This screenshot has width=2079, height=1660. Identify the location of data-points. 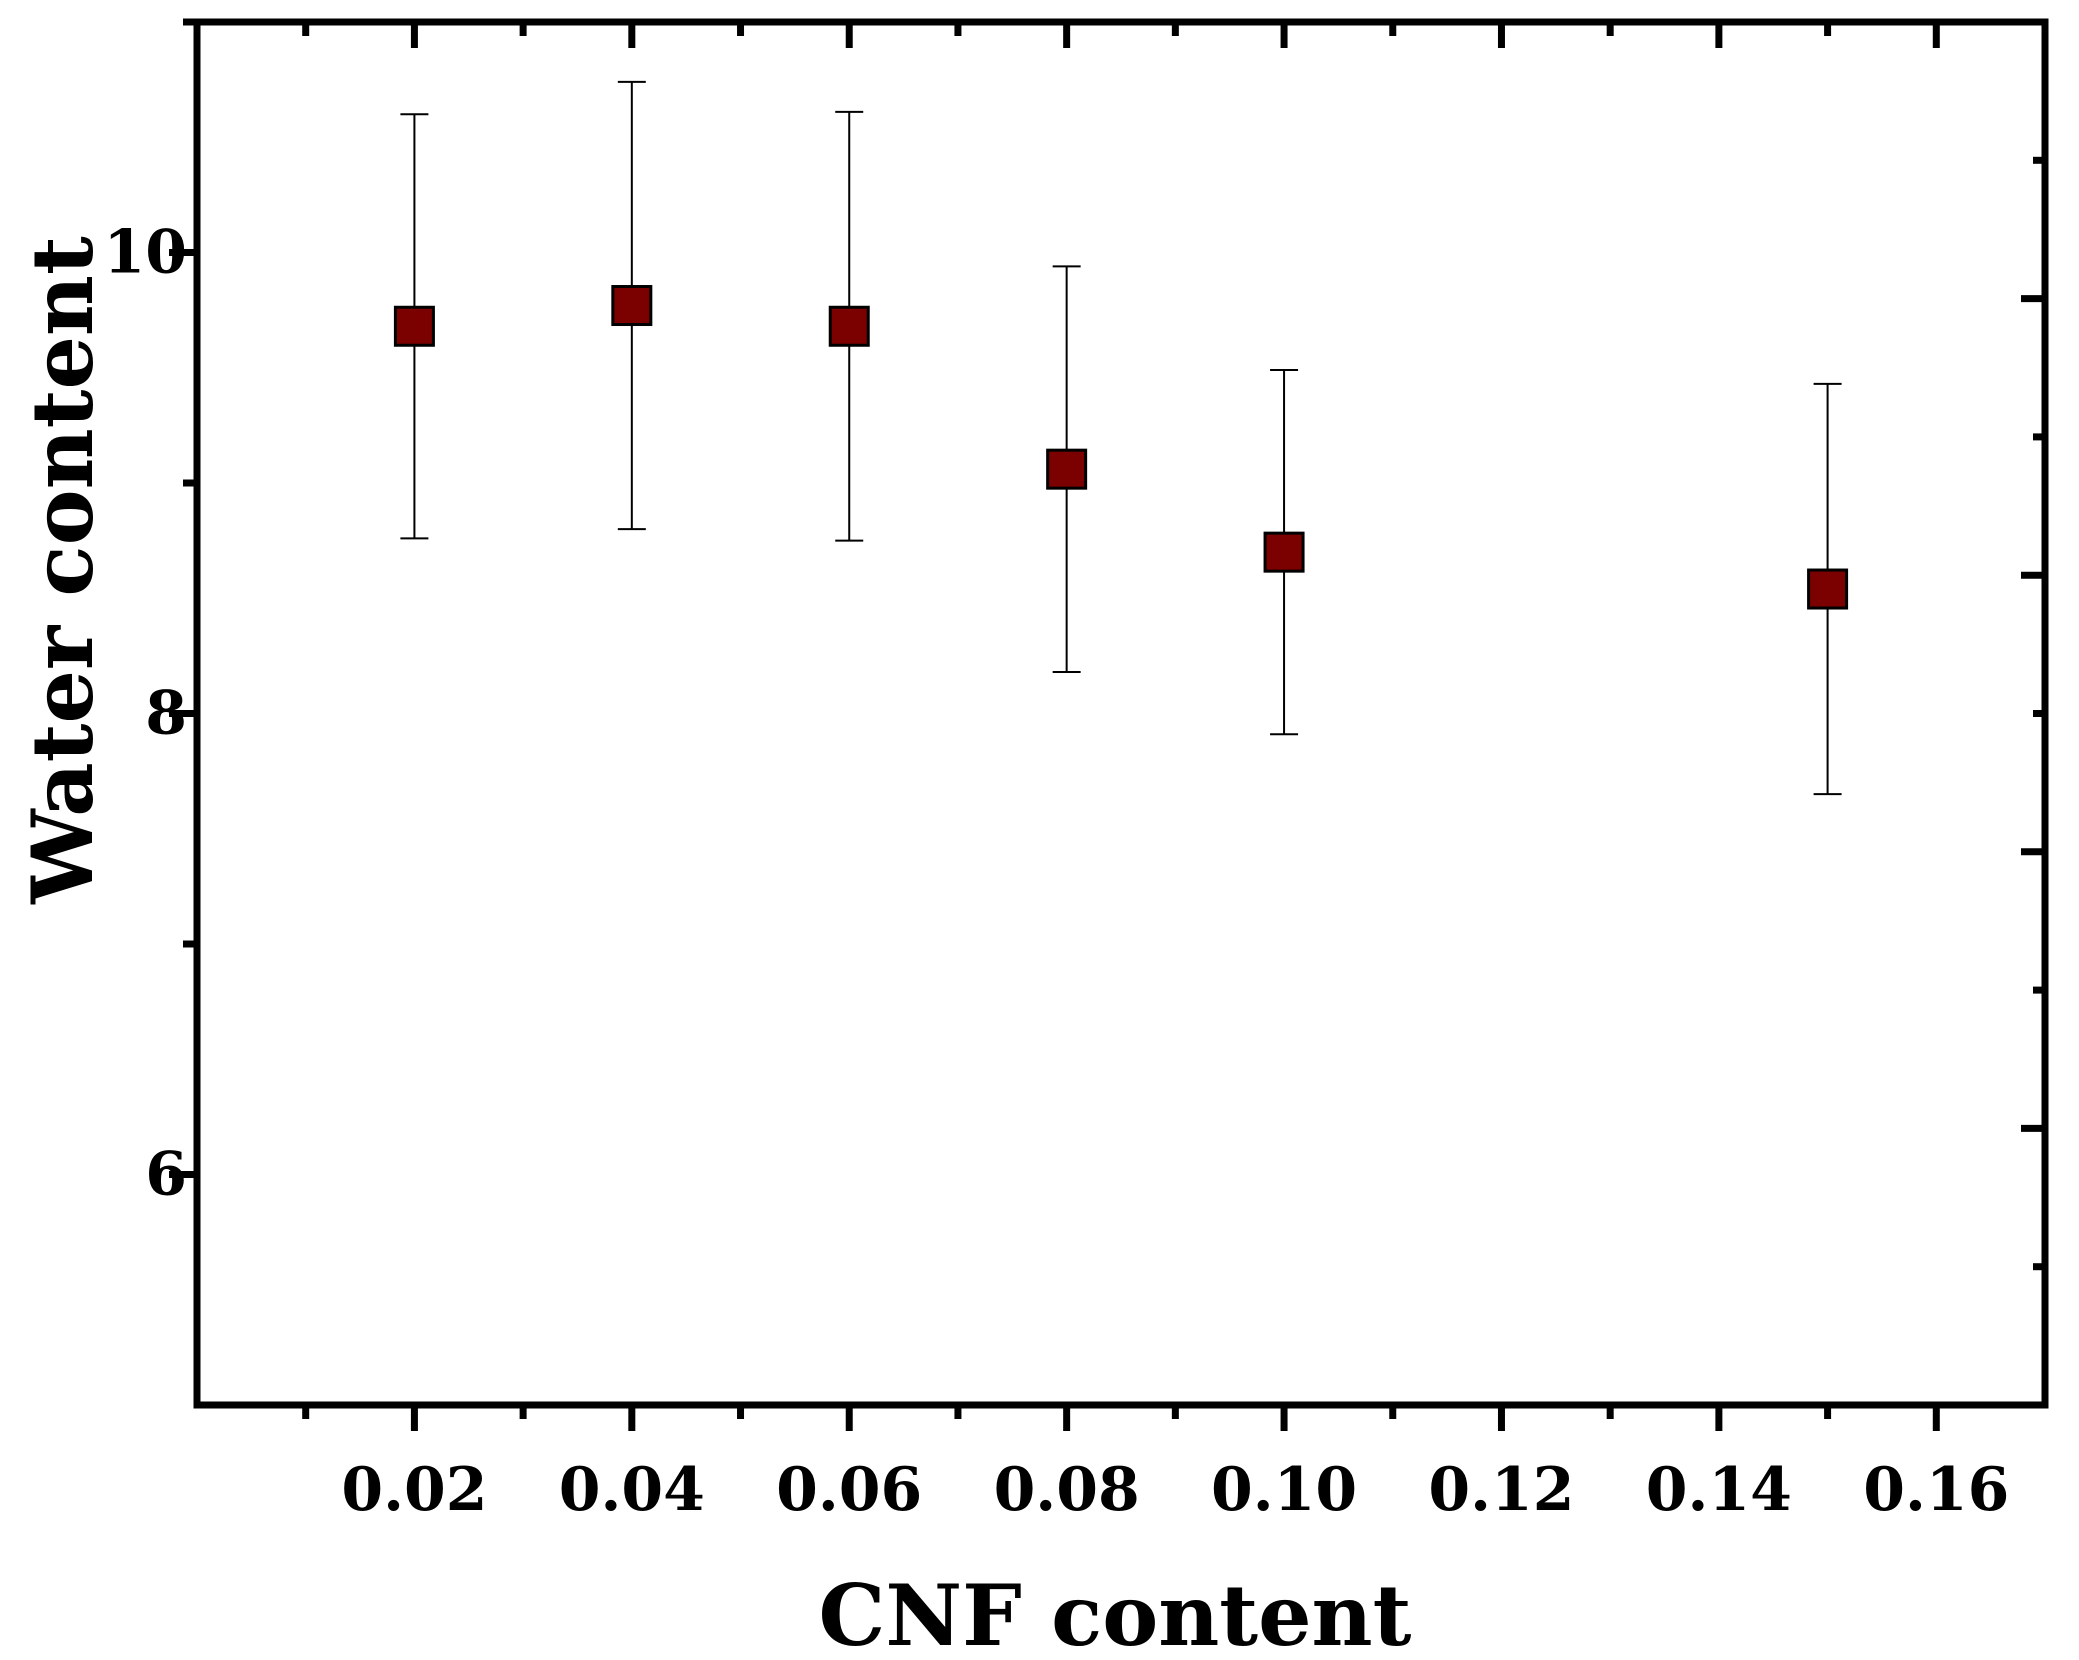
(1121, 447).